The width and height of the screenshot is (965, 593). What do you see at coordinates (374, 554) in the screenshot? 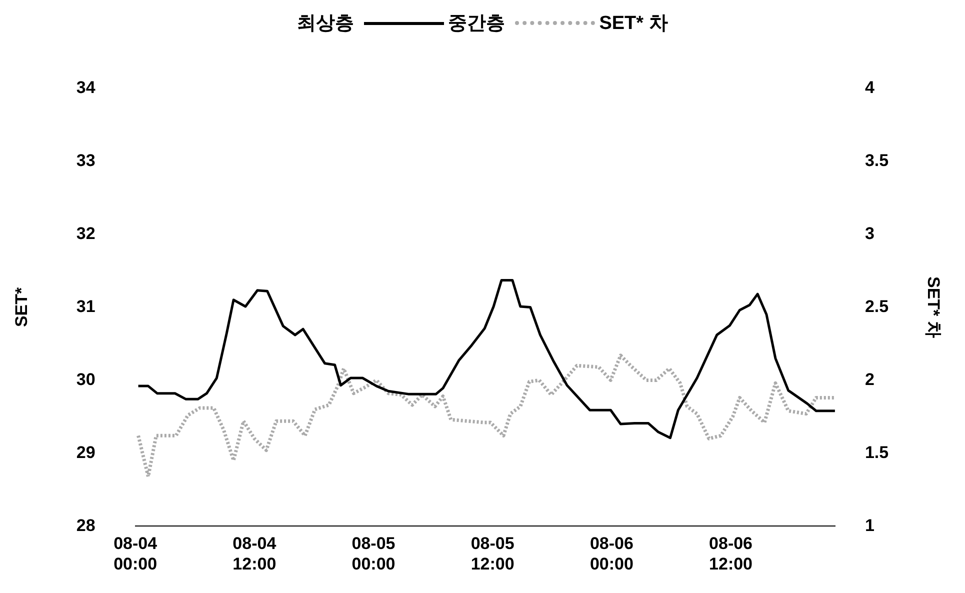
I see `x-tick-label: 08-05 00:00` at bounding box center [374, 554].